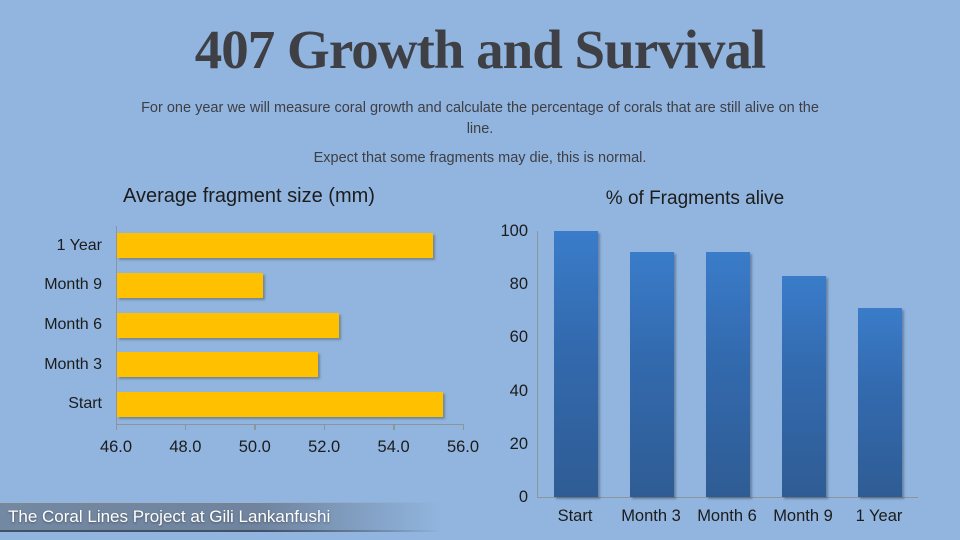 The image size is (960, 540). What do you see at coordinates (249, 196) in the screenshot?
I see `chart-average-fragment-size-title: Average fragment size (mm)` at bounding box center [249, 196].